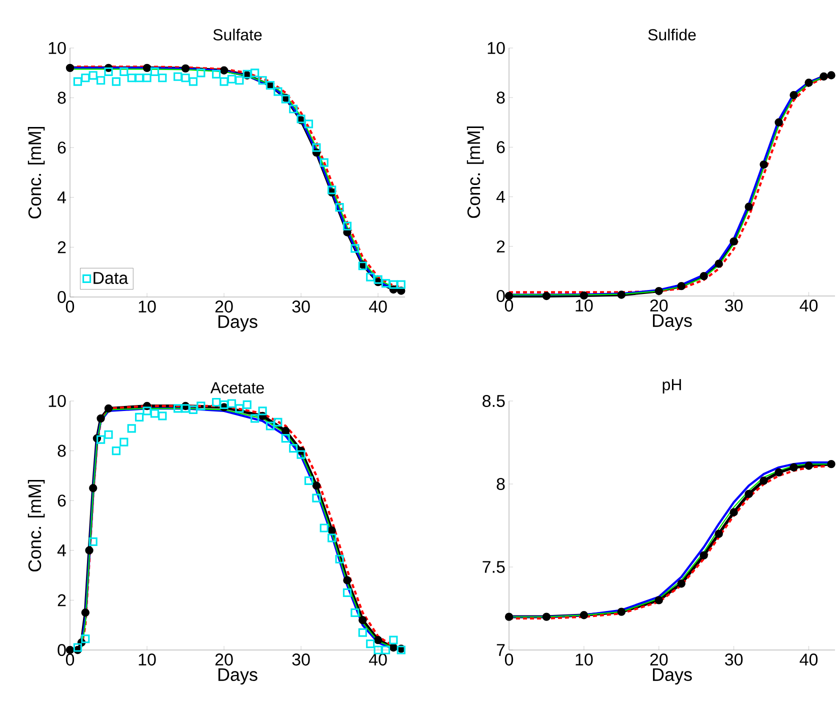 This screenshot has height=705, width=837. What do you see at coordinates (237, 388) in the screenshot?
I see `chart-title: Acetate` at bounding box center [237, 388].